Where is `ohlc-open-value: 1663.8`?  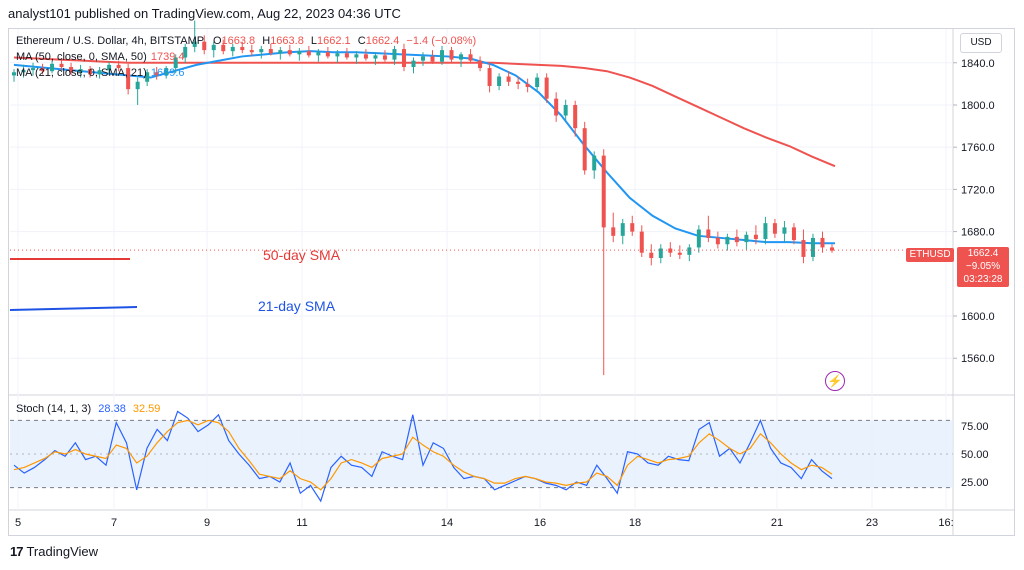
ohlc-open-value: 1663.8 is located at coordinates (238, 41).